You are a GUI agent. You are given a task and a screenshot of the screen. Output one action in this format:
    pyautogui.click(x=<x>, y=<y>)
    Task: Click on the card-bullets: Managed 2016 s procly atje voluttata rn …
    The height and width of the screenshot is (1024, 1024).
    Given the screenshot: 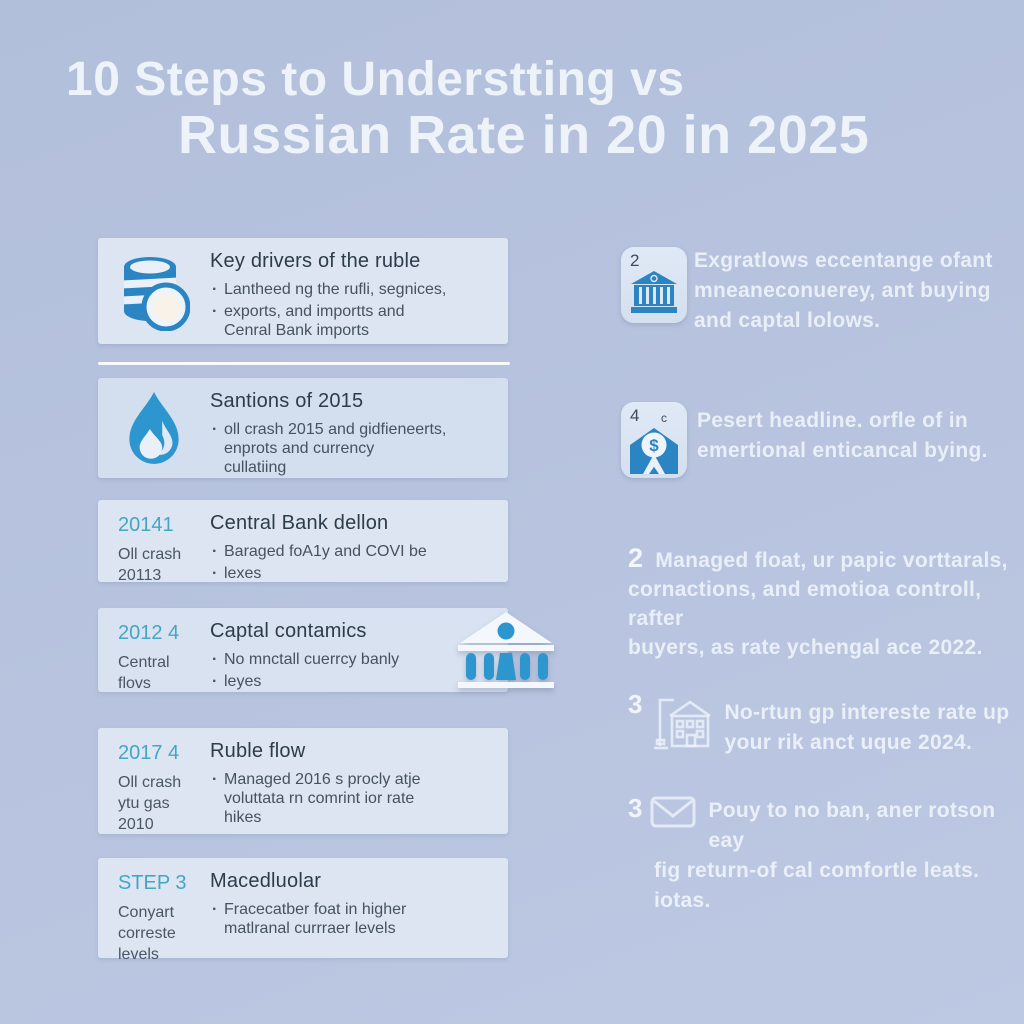 What is the action you would take?
    pyautogui.click(x=338, y=798)
    